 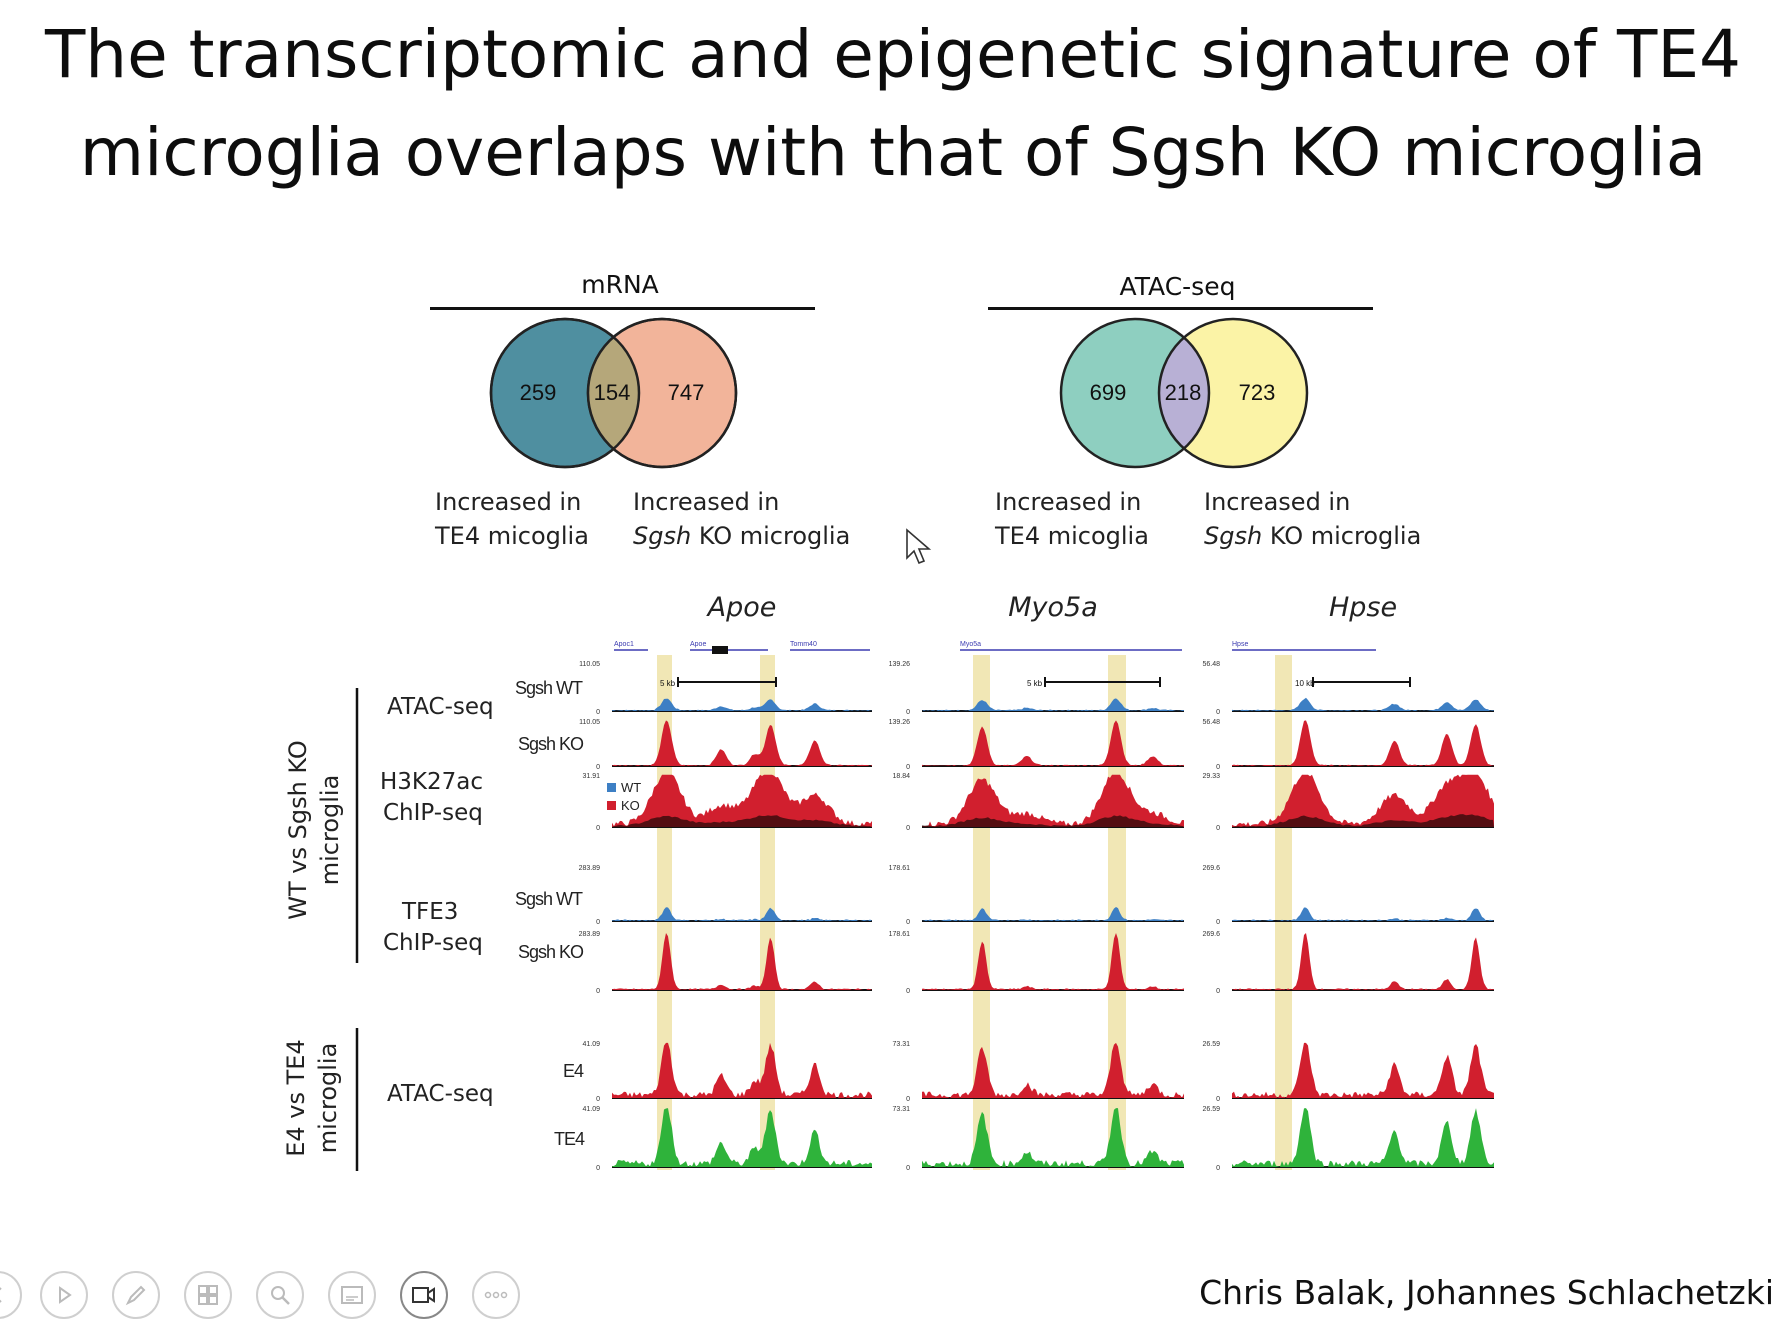 What do you see at coordinates (1486, 1292) in the screenshot?
I see `slide-credit: Chris Balak, Johannes Schlachetzki` at bounding box center [1486, 1292].